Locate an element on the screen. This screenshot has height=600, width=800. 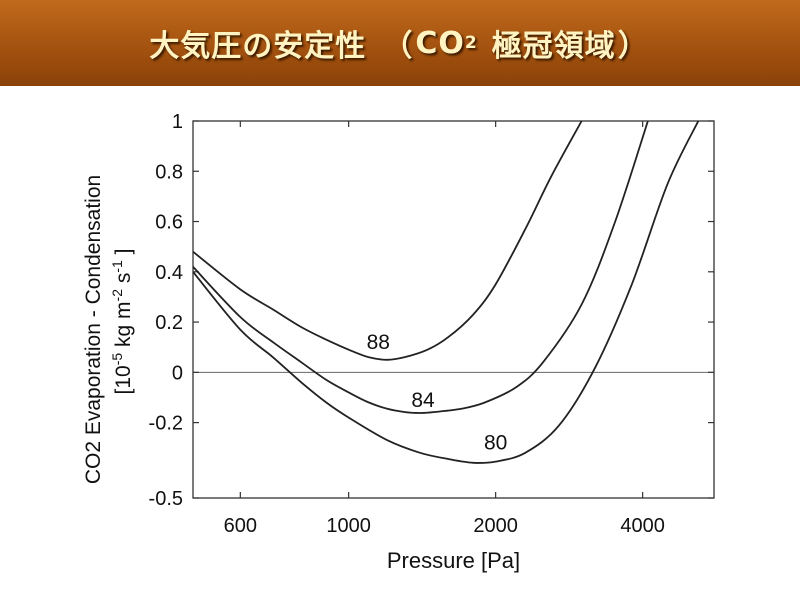
y-axis-label-exponent: -2 is located at coordinates (117, 295).